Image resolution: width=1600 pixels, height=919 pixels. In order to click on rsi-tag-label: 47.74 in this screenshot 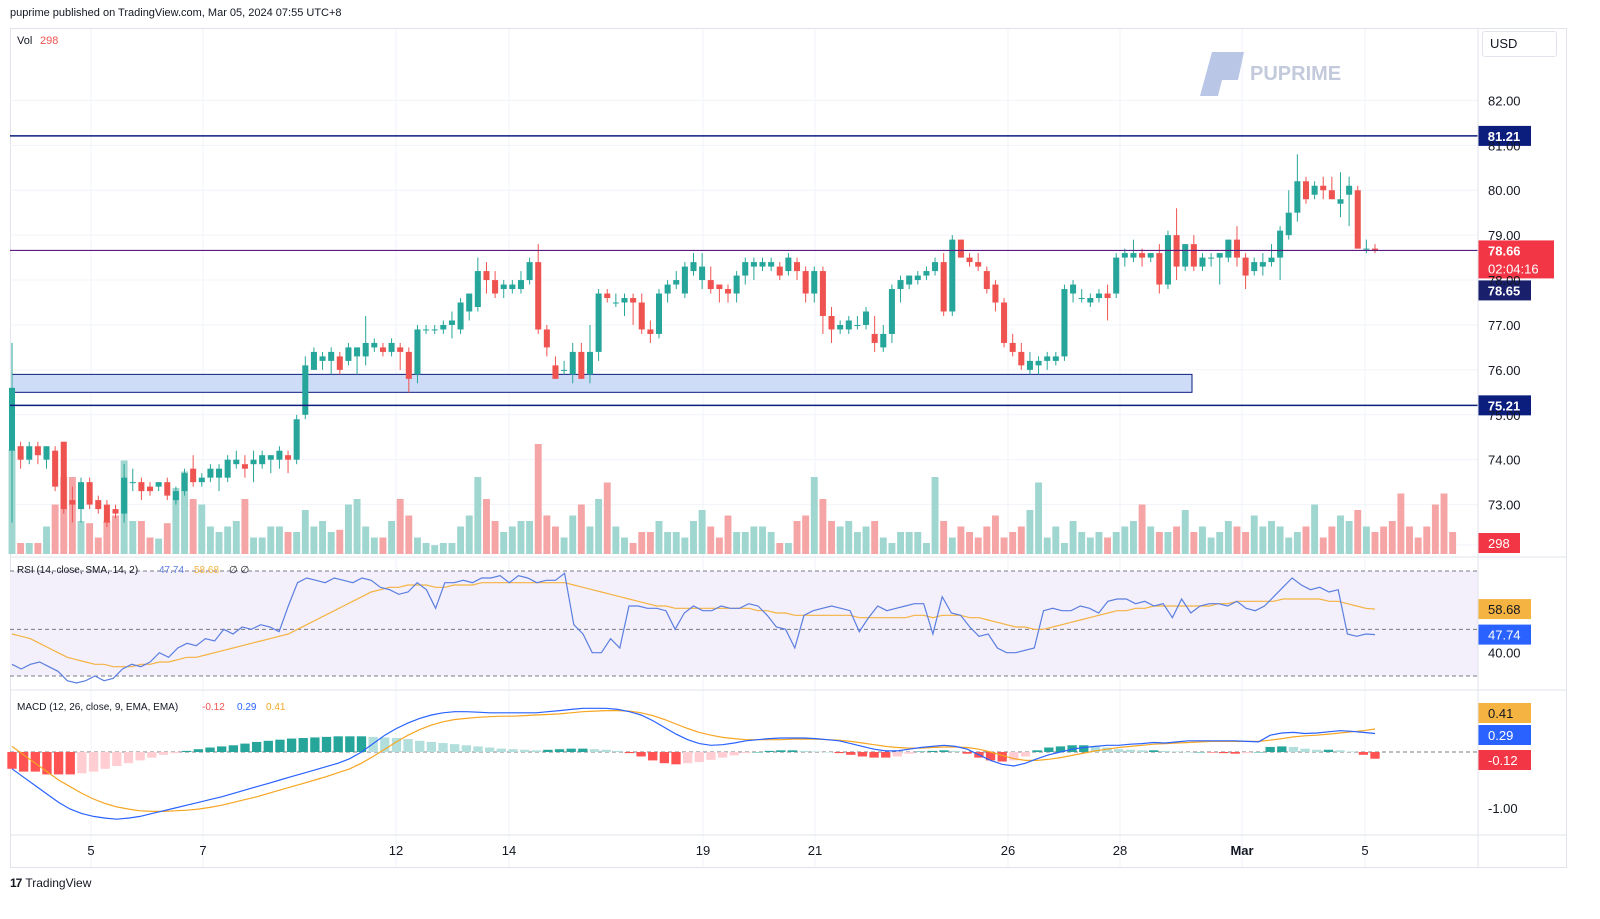, I will do `click(1504, 635)`.